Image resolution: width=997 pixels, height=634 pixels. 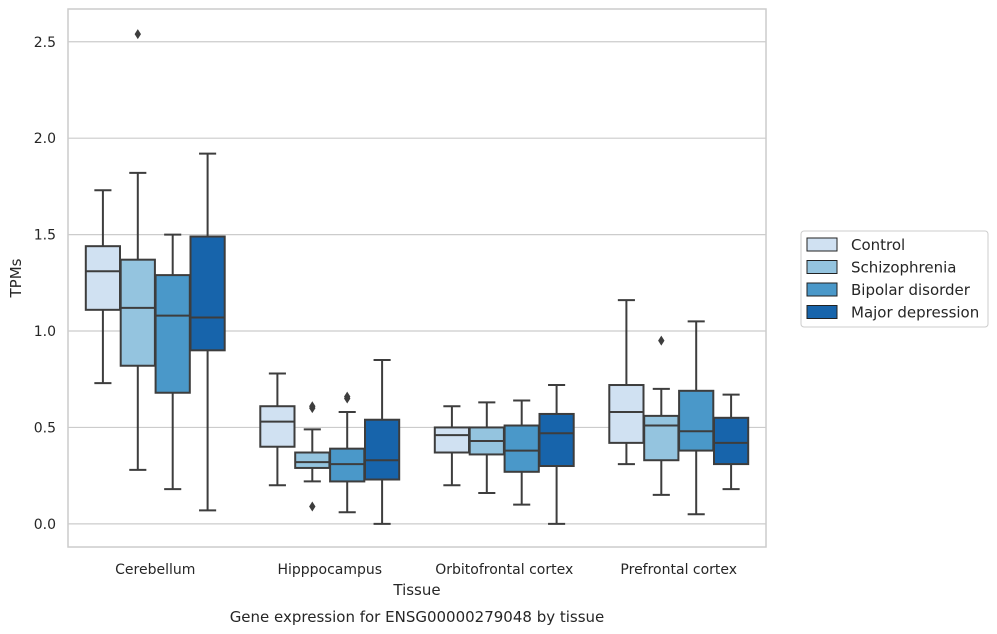 I want to click on y-tick-label: 1.0, so click(x=45, y=332).